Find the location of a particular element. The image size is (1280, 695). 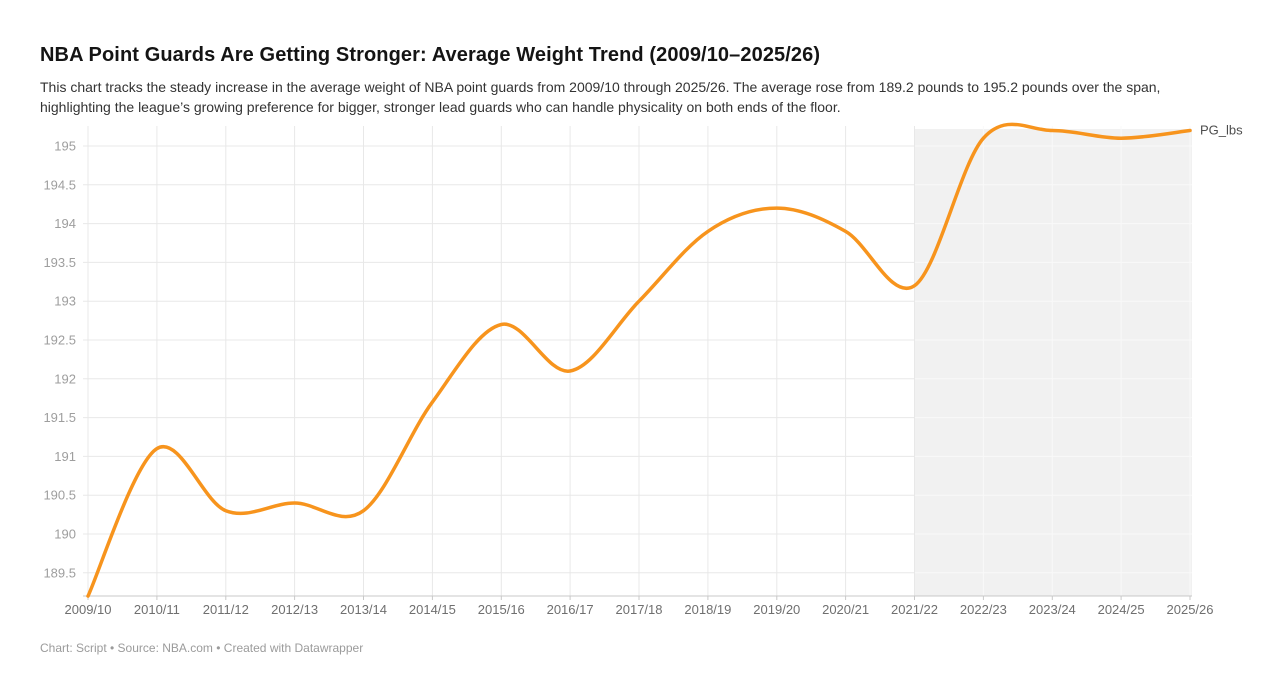

x-tick-label: 2024/25 is located at coordinates (1121, 609).